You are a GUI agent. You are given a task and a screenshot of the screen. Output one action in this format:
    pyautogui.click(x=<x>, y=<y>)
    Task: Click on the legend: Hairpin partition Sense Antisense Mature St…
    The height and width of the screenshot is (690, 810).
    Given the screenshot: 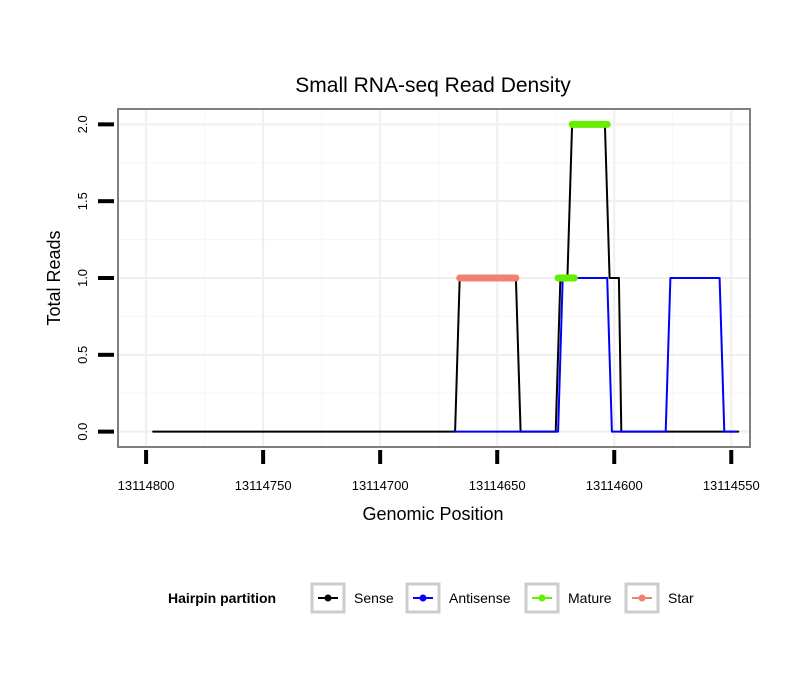 What is the action you would take?
    pyautogui.click(x=431, y=598)
    